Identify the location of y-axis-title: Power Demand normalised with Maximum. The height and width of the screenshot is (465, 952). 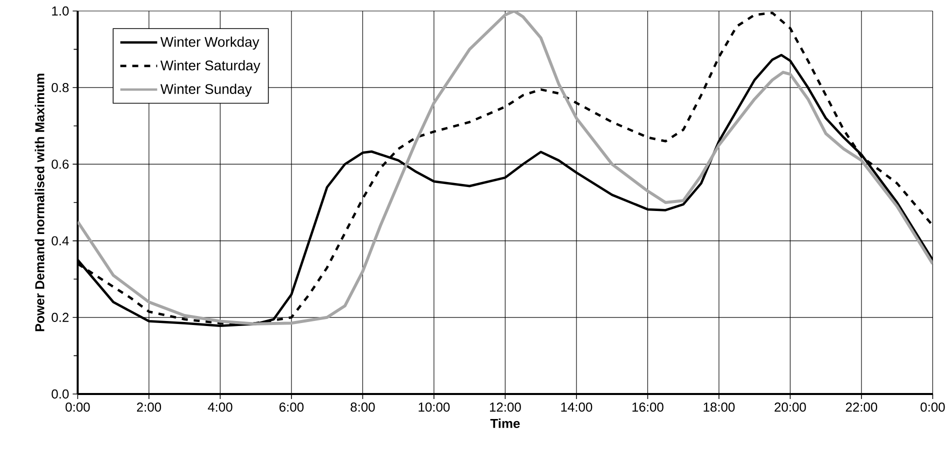
(39, 203).